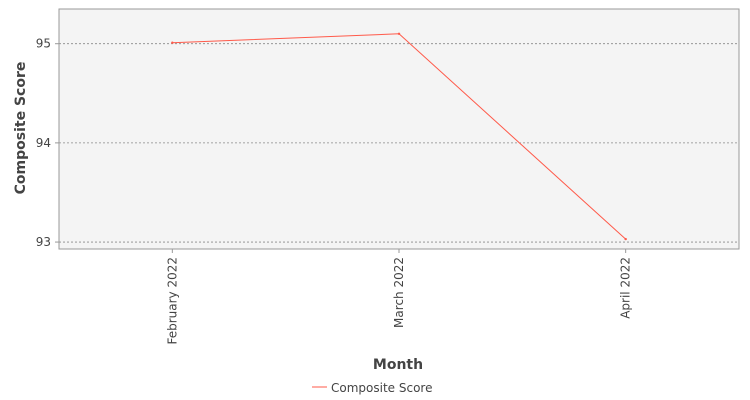  I want to click on y-tick-label: 93, so click(43, 242).